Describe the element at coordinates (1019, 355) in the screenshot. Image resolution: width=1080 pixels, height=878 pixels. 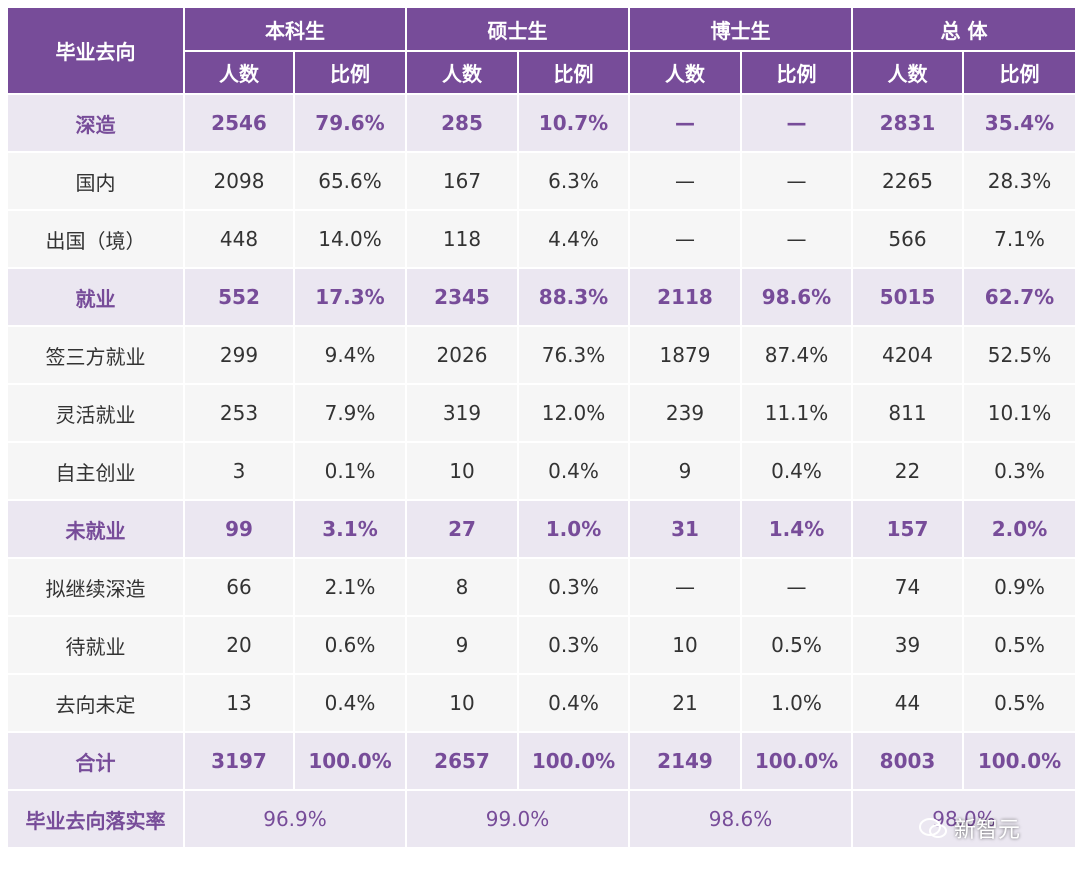
I see `data-cell: 52.5%` at that location.